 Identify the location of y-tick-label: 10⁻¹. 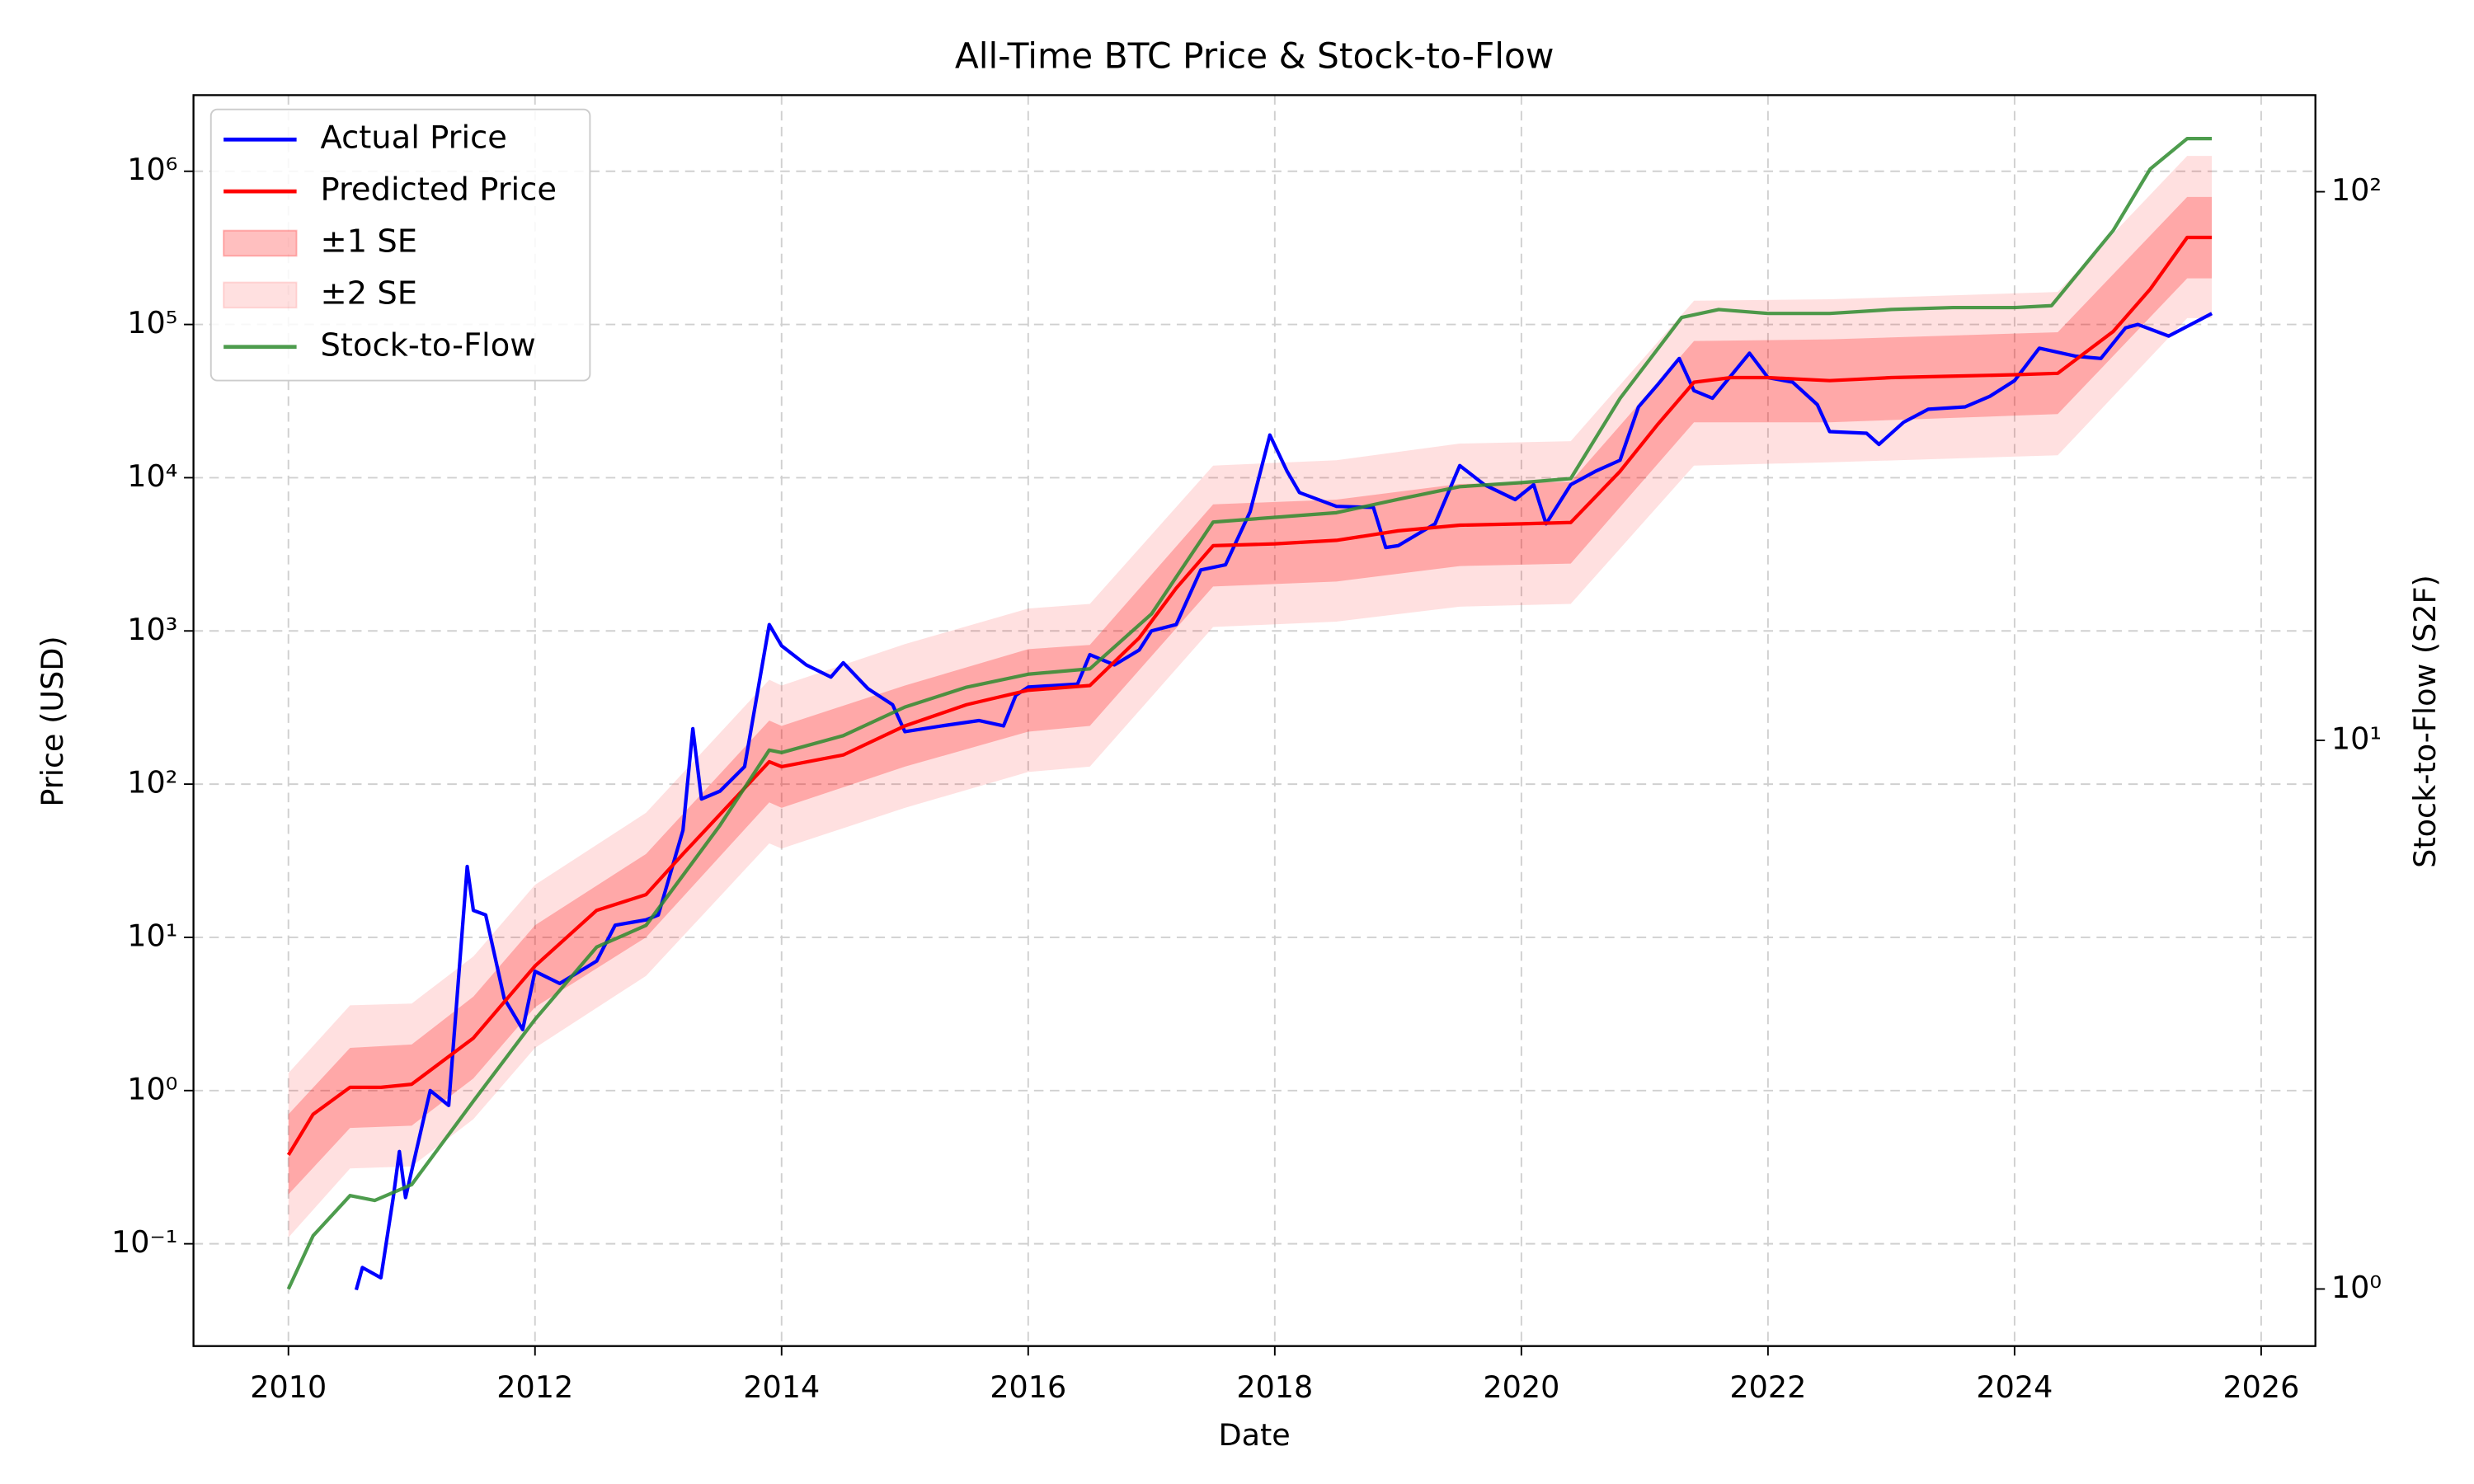
(144, 1242).